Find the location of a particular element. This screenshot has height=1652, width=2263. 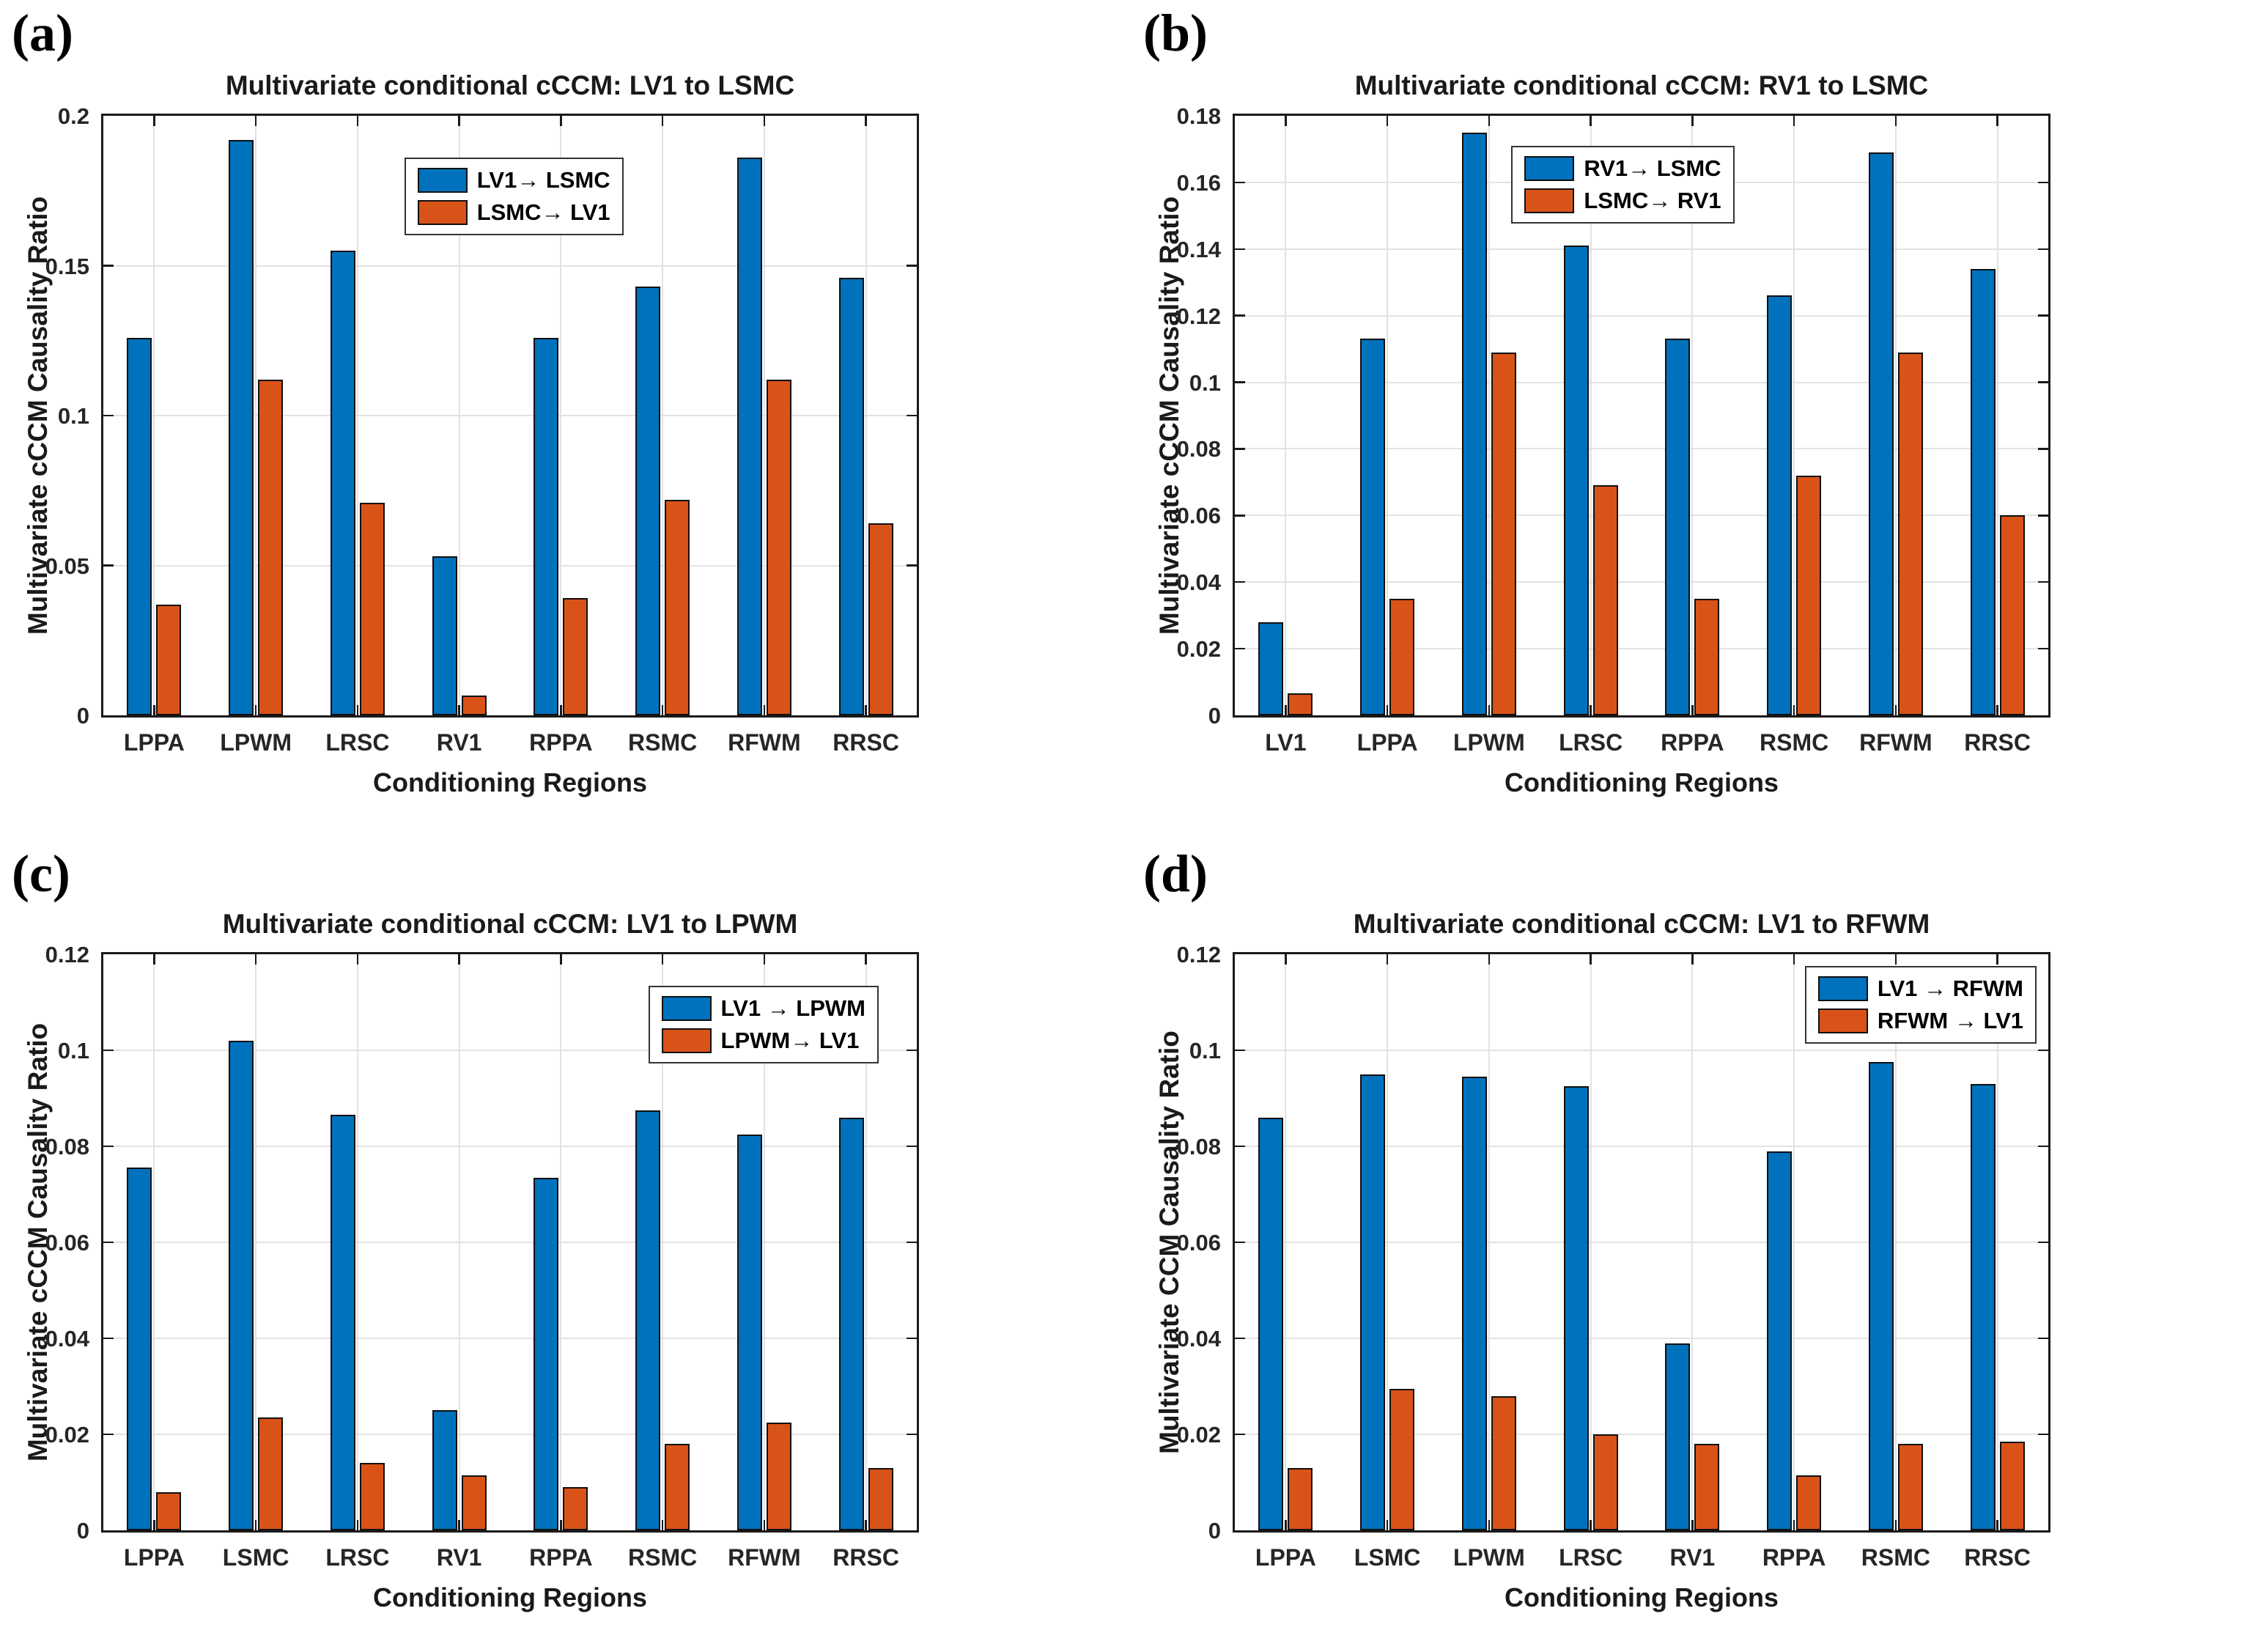

y-tick-label: 0.1 is located at coordinates (73, 416).